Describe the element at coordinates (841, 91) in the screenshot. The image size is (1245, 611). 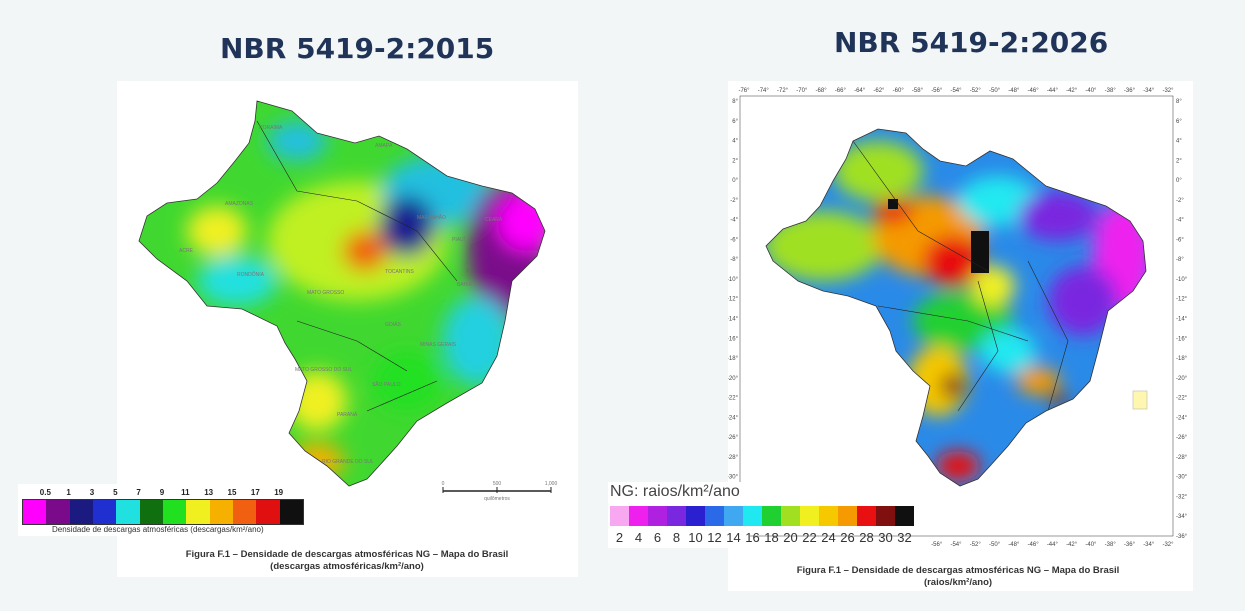
I see `longitude-tick-top: -66°` at that location.